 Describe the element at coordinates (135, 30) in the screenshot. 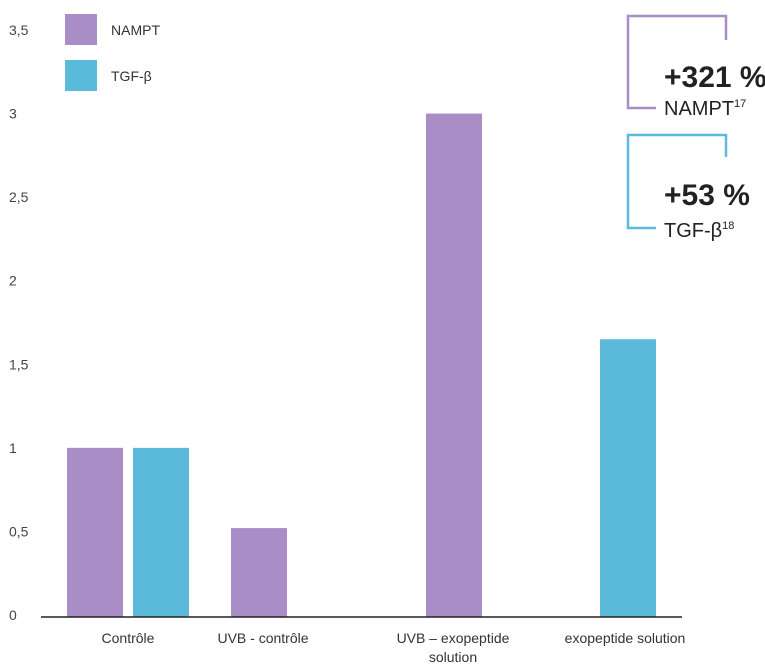

I see `legend-label: NAMPT` at that location.